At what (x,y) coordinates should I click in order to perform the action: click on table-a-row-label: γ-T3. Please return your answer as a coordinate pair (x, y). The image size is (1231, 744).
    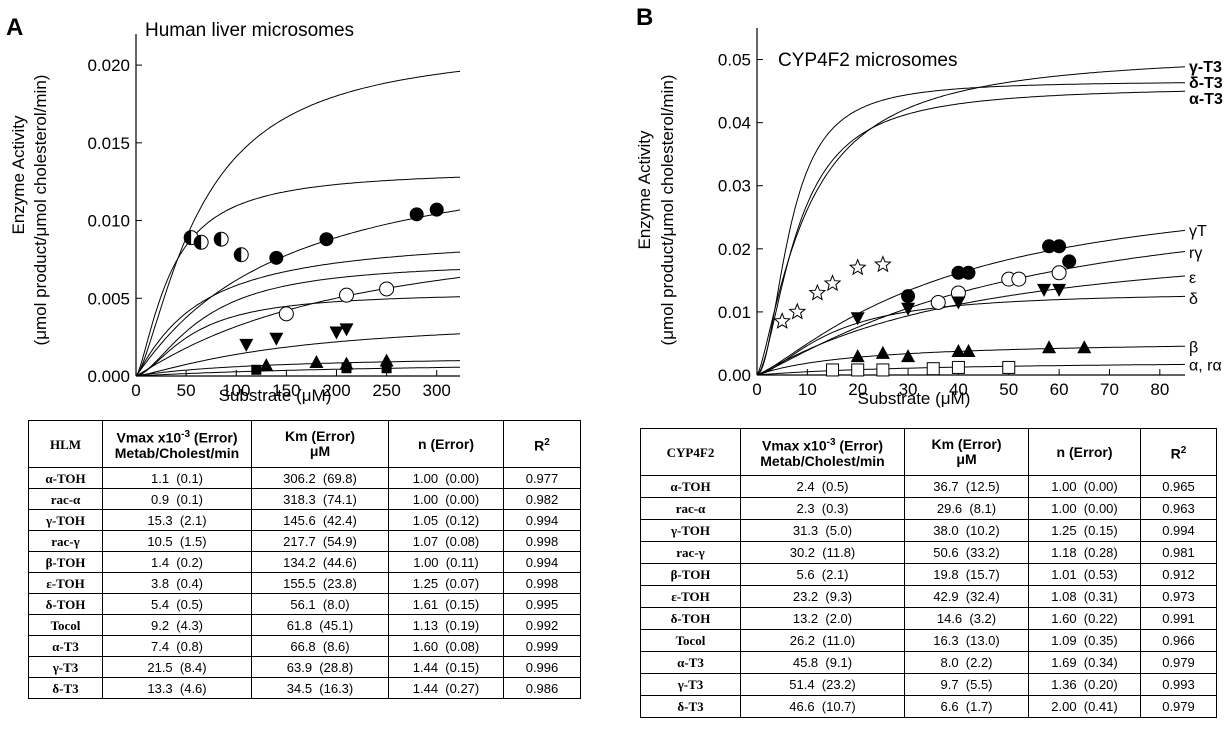
    Looking at the image, I should click on (65, 667).